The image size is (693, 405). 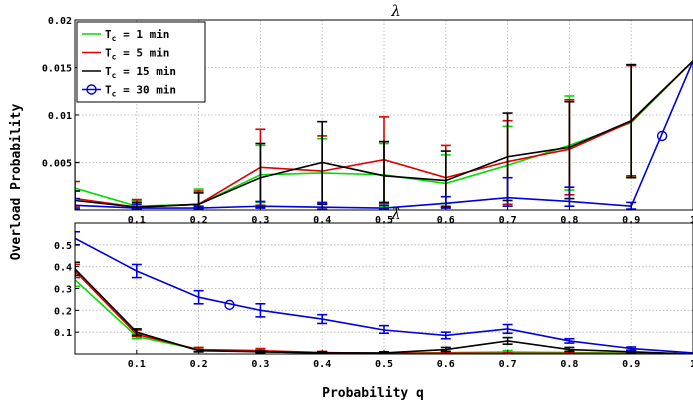 What do you see at coordinates (395, 214) in the screenshot?
I see `panel-title: λ̂` at bounding box center [395, 214].